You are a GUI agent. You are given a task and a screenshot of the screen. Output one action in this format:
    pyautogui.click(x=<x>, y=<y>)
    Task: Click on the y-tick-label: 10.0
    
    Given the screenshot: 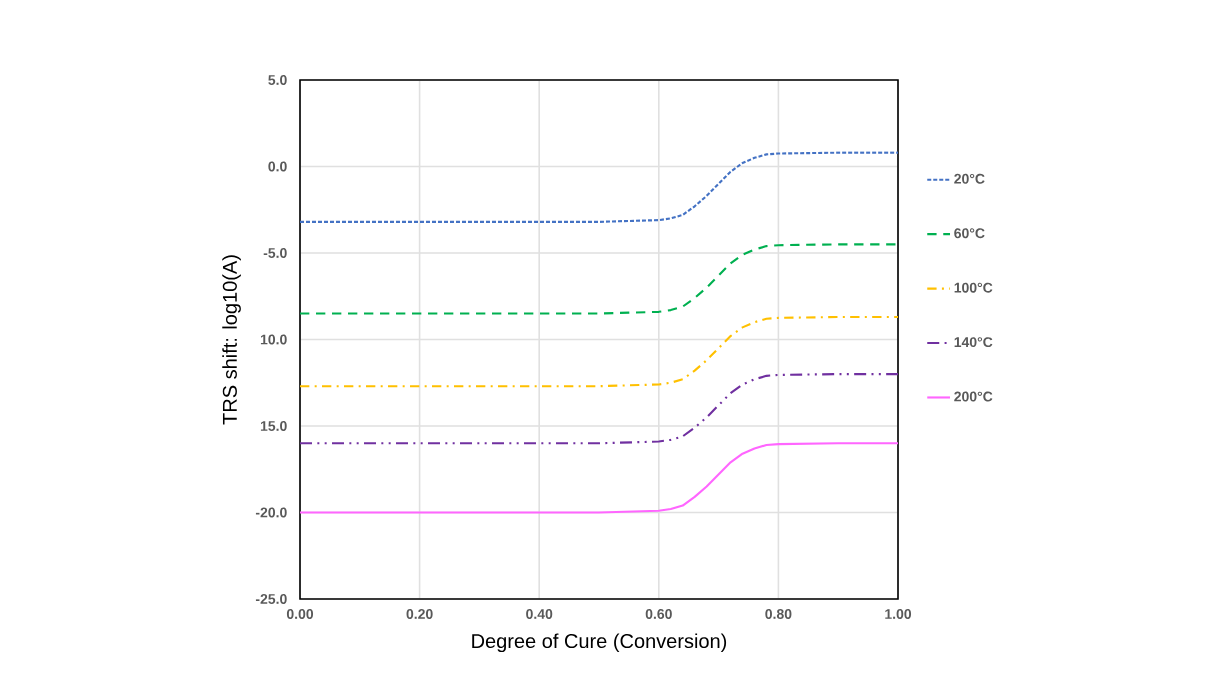 What is the action you would take?
    pyautogui.click(x=273, y=339)
    